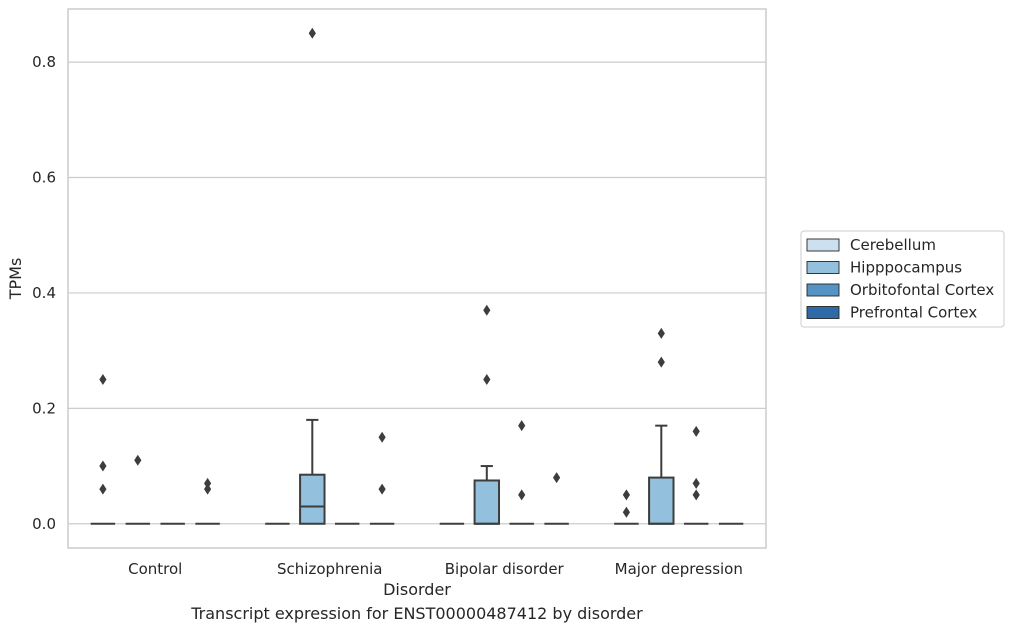  Describe the element at coordinates (44, 178) in the screenshot. I see `y-tick-label: 0.6` at that location.